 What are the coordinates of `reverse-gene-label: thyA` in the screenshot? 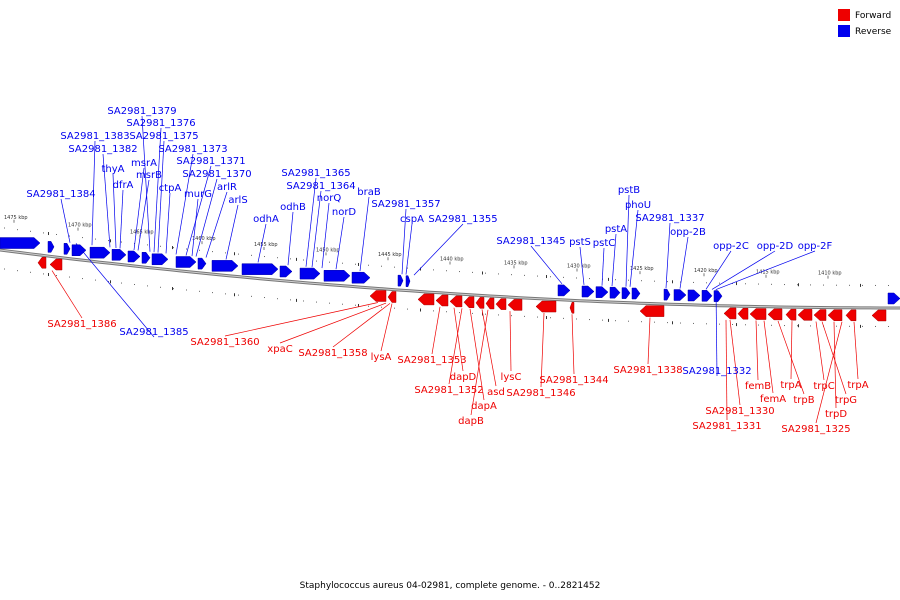 It's located at (112, 169).